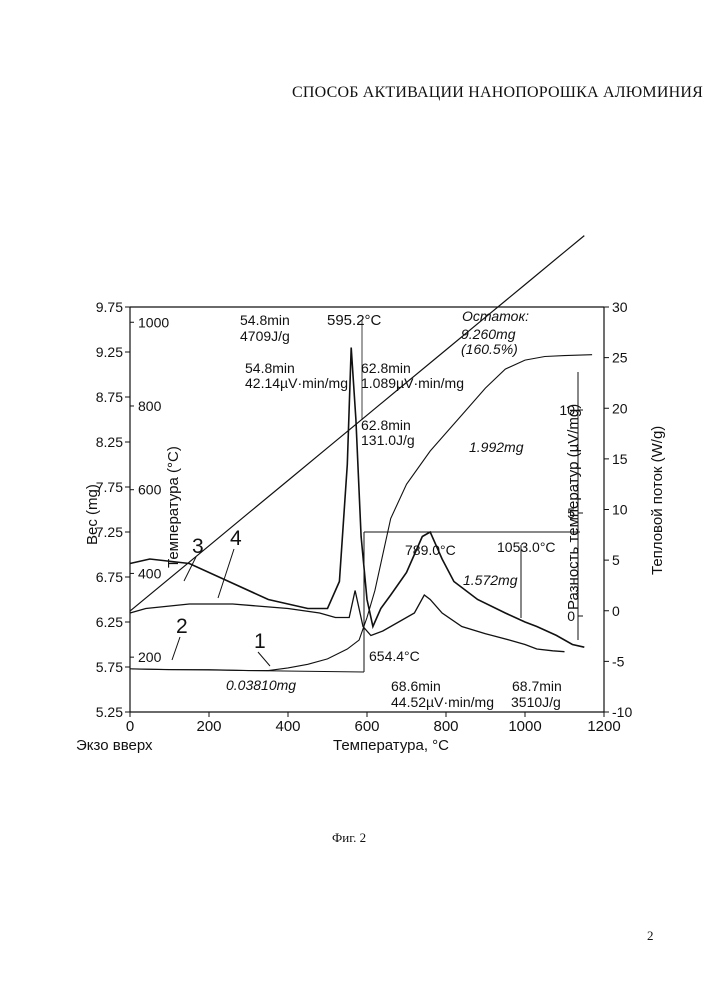 This screenshot has height=1000, width=707. I want to click on annotation-label: 0.03810mg, so click(261, 685).